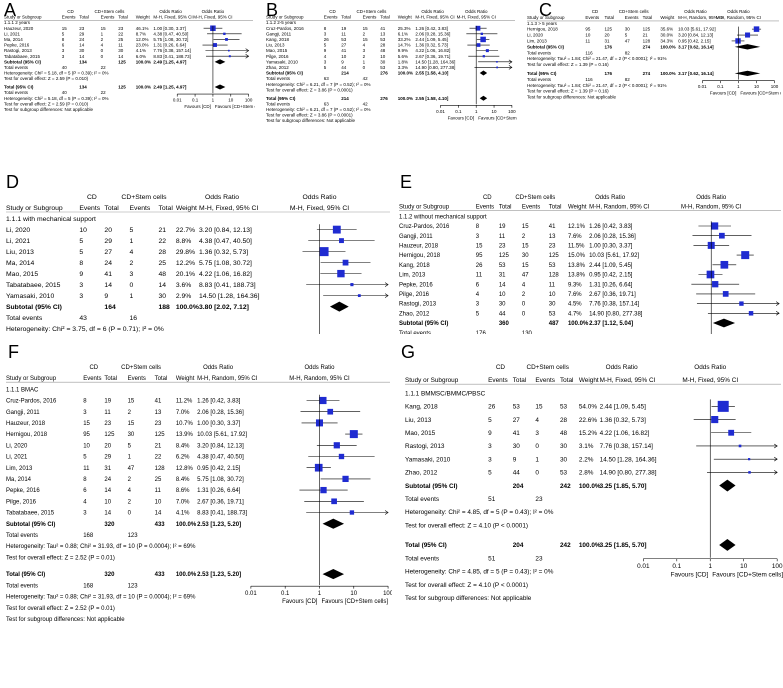 This screenshot has height=688, width=783. Describe the element at coordinates (277, 67) in the screenshot. I see `study-name: Zhao, 2012` at that location.